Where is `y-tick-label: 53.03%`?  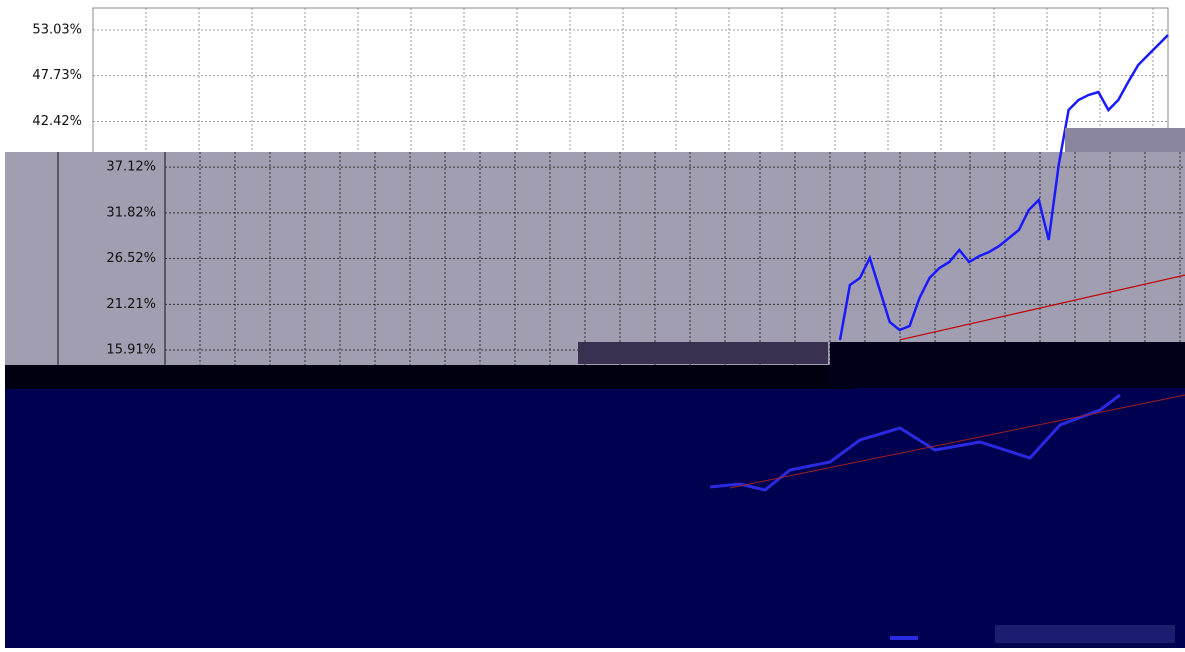
y-tick-label: 53.03% is located at coordinates (57, 29).